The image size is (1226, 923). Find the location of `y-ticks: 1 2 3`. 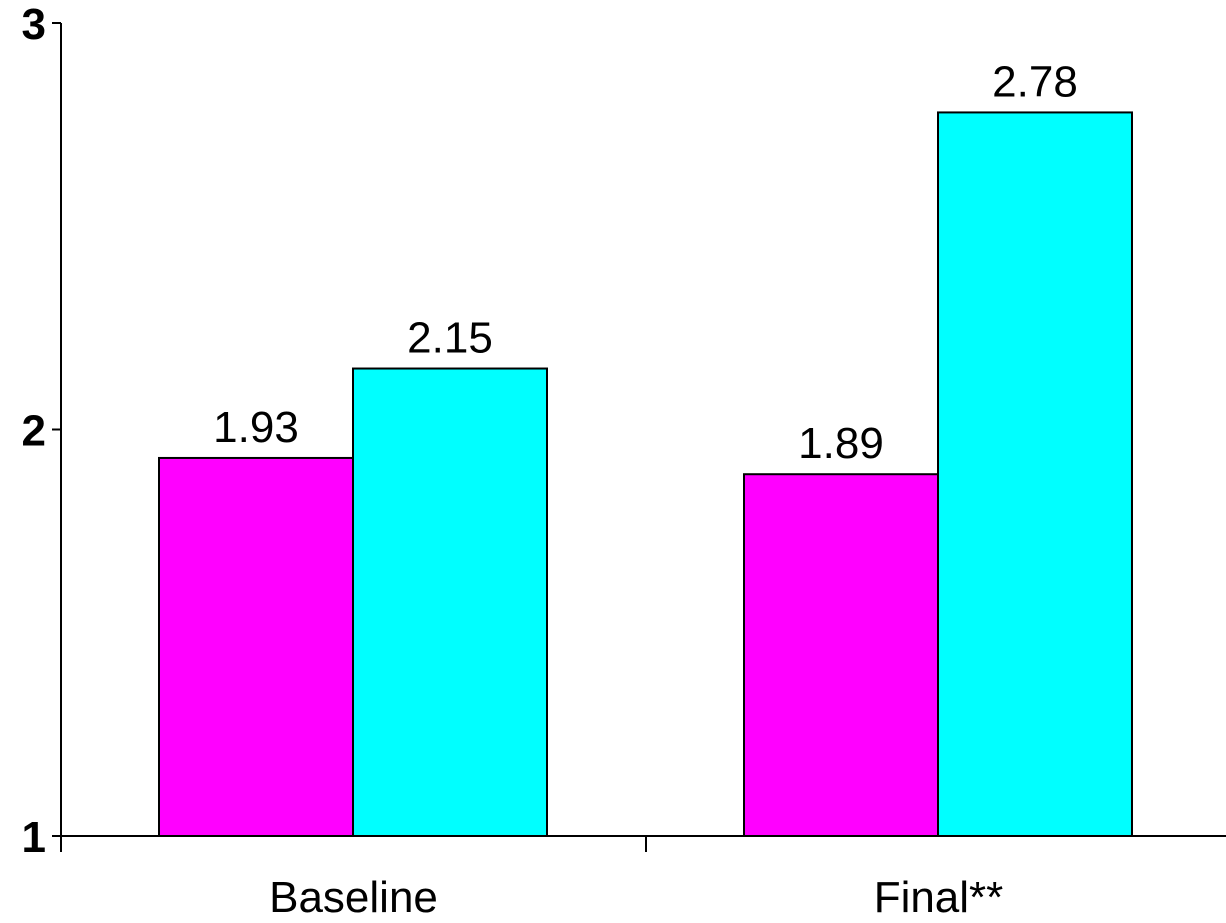

y-ticks: 1 2 3 is located at coordinates (41, 431).